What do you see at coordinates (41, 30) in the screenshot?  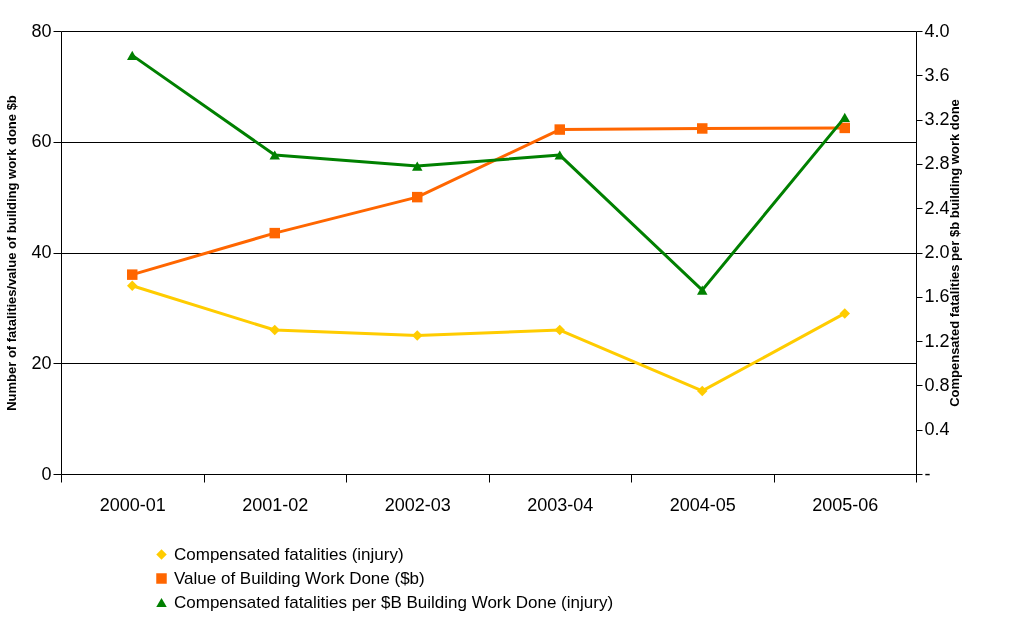 I see `y-tick-label: 80` at bounding box center [41, 30].